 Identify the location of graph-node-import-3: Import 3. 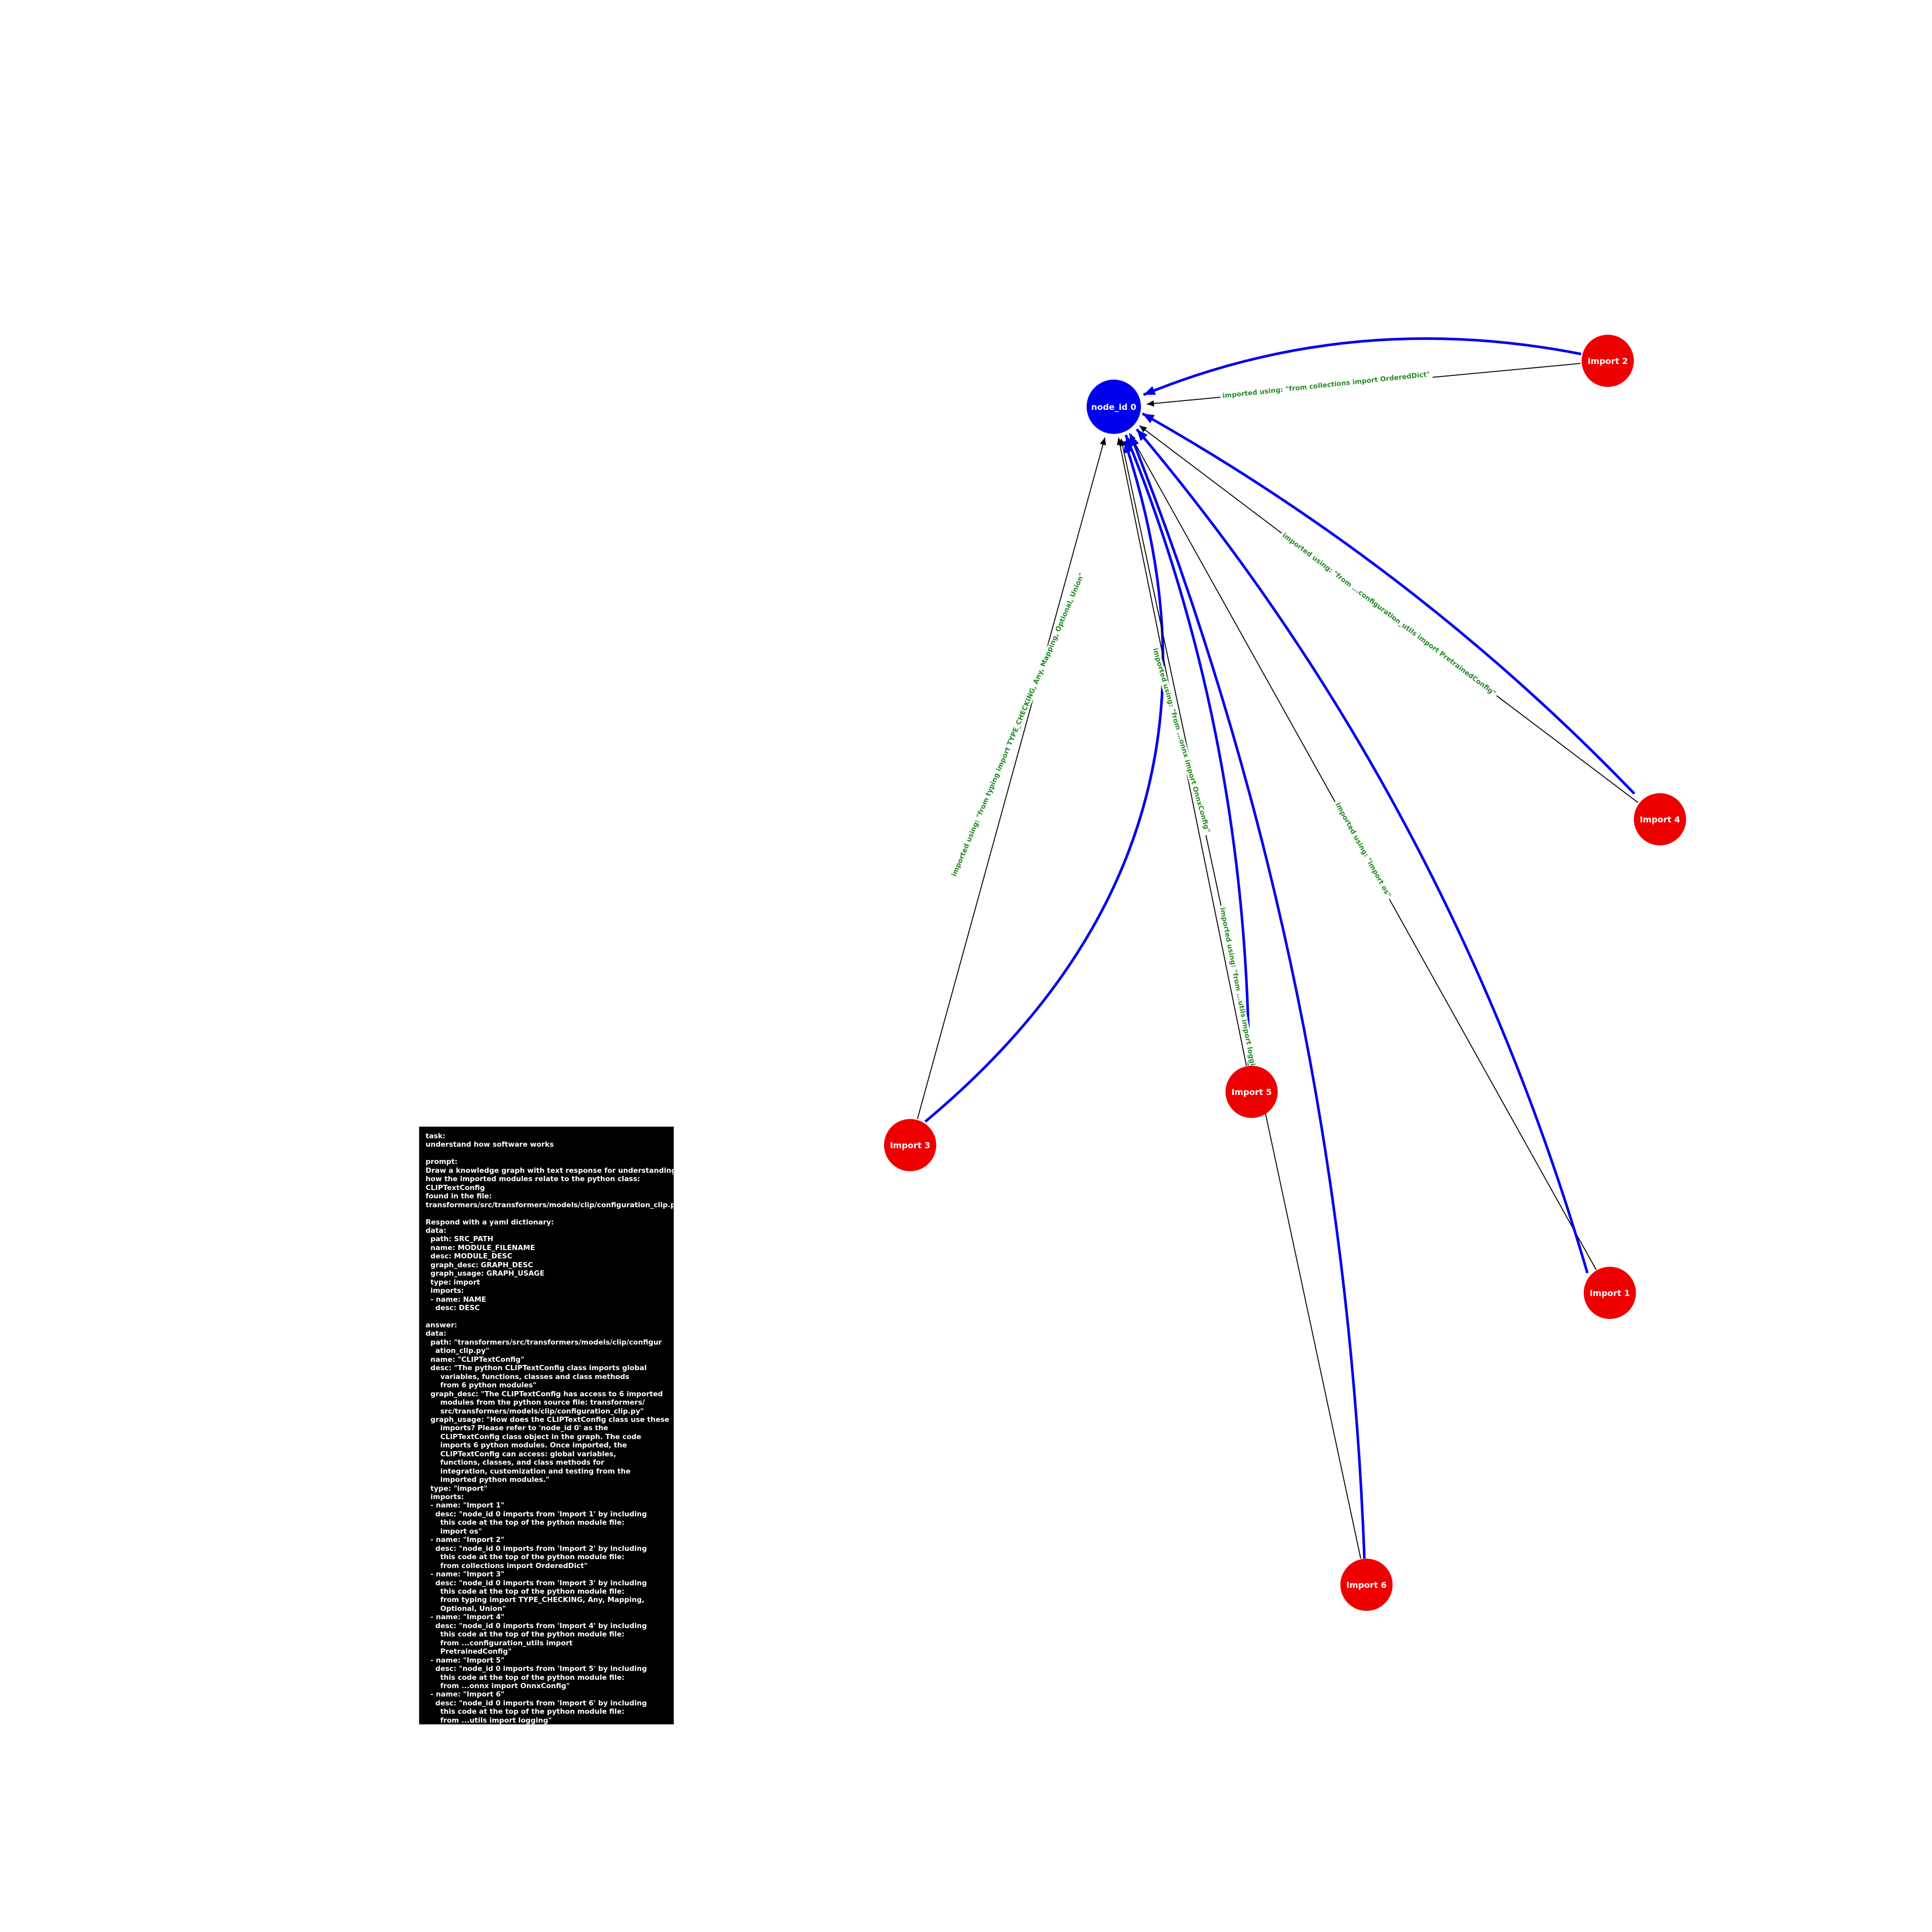
(910, 1145).